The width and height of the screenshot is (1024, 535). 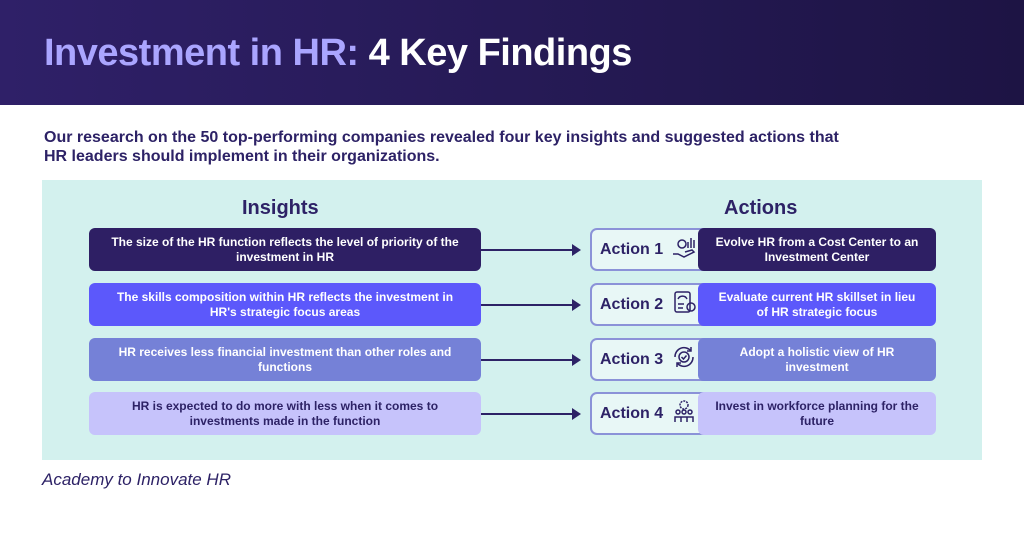 I want to click on team-gear-icon, so click(x=680, y=413).